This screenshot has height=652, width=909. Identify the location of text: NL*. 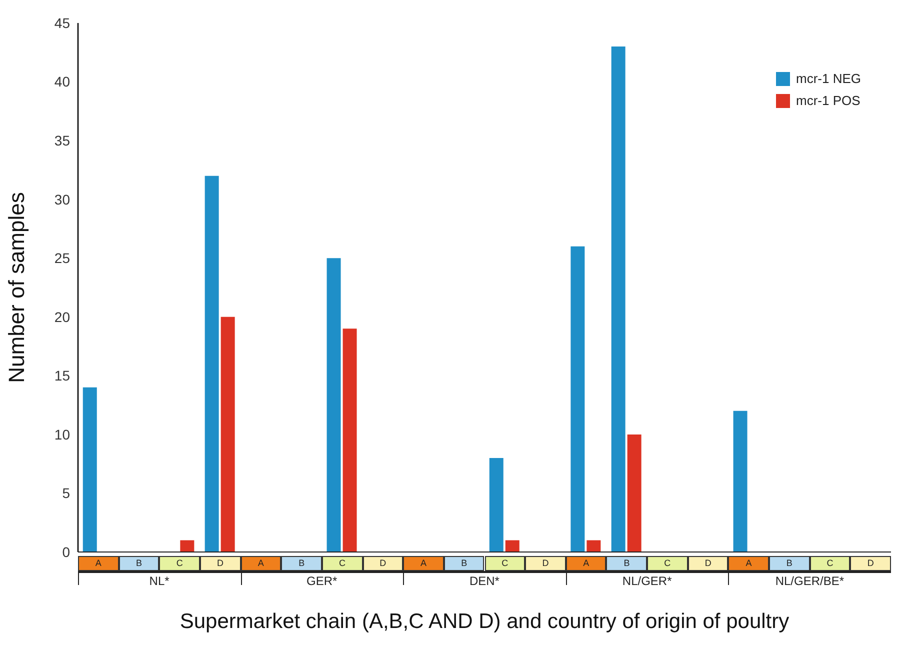
(159, 581).